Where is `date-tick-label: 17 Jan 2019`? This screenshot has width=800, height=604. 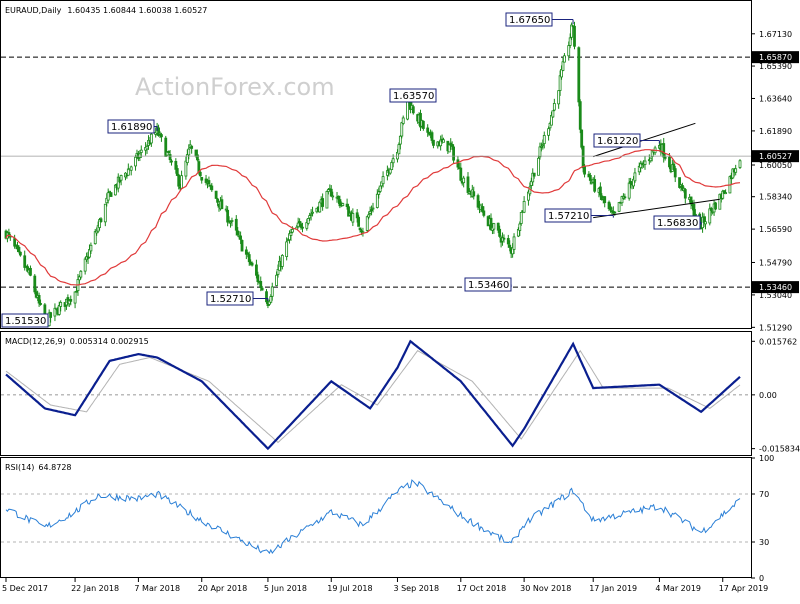
date-tick-label: 17 Jan 2019 is located at coordinates (613, 588).